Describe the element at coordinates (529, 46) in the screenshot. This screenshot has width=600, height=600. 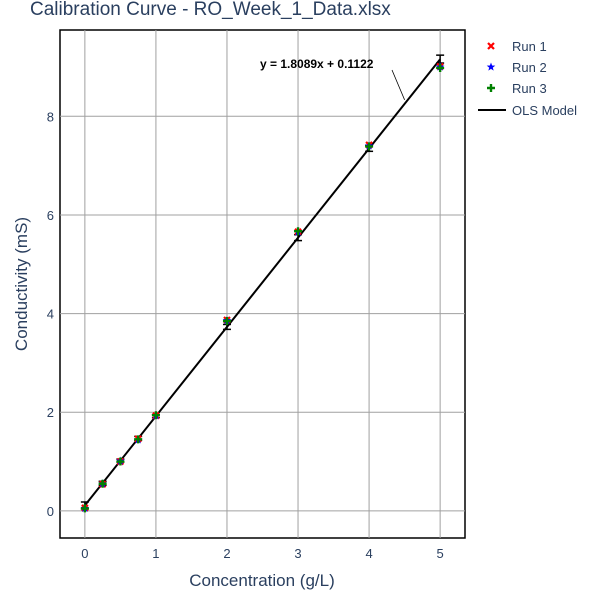
I see `legend-label: Run 1` at that location.